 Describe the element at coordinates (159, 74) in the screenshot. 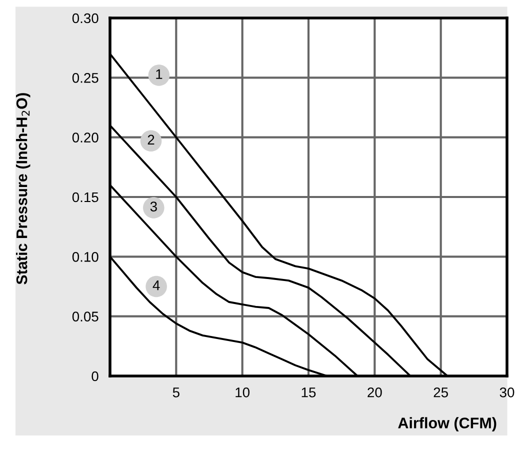

I see `annotation: 1` at that location.